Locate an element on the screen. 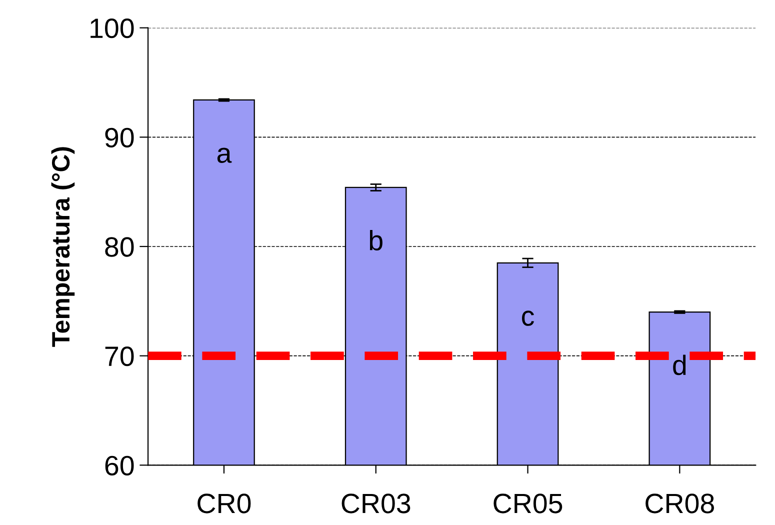 This screenshot has width=775, height=525. y-tick-label: 100 is located at coordinates (112, 28).